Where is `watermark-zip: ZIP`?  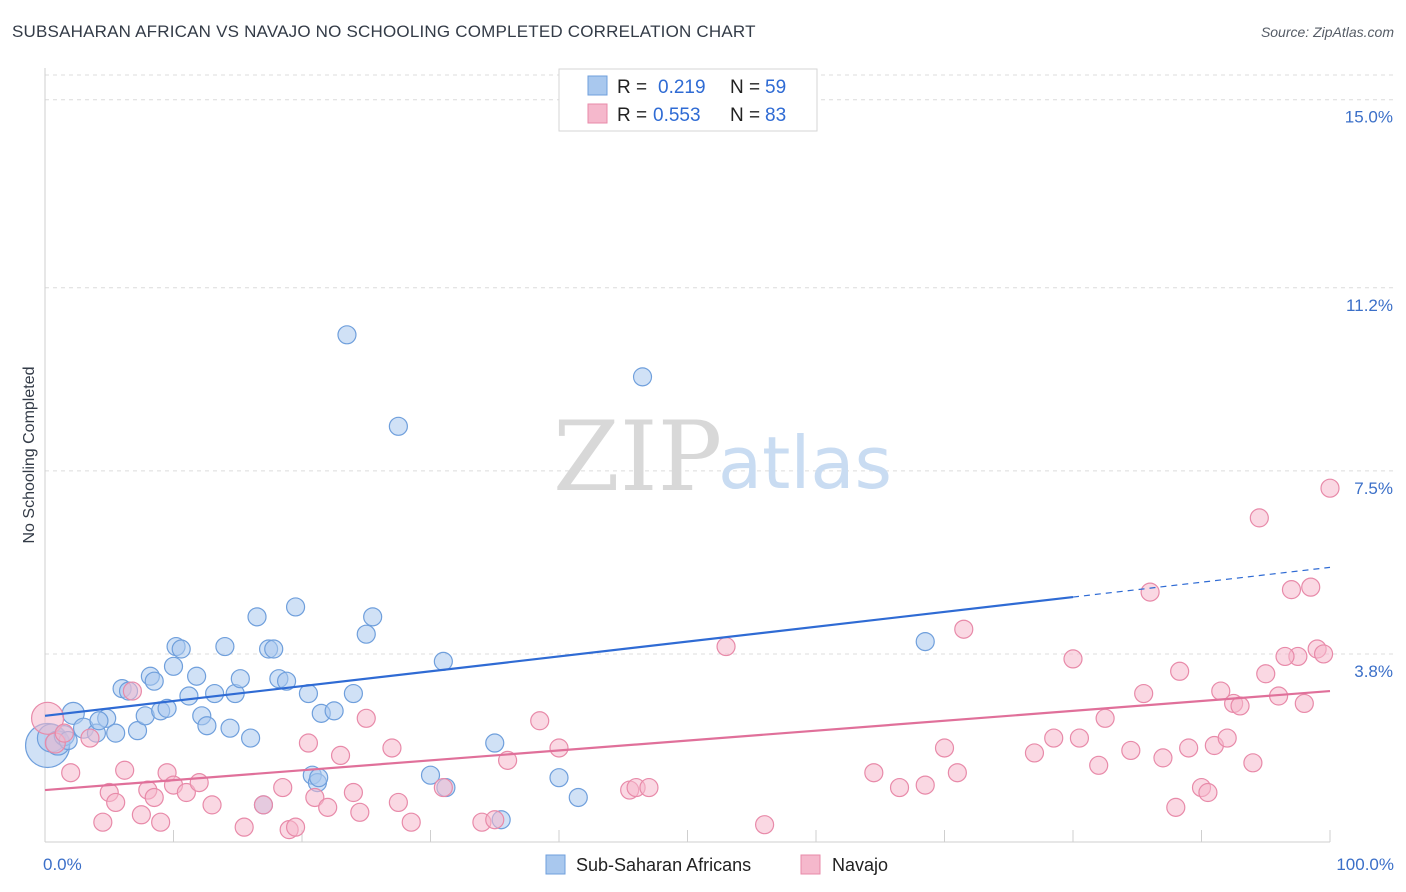
watermark-zip: ZIP is located at coordinates (637, 457).